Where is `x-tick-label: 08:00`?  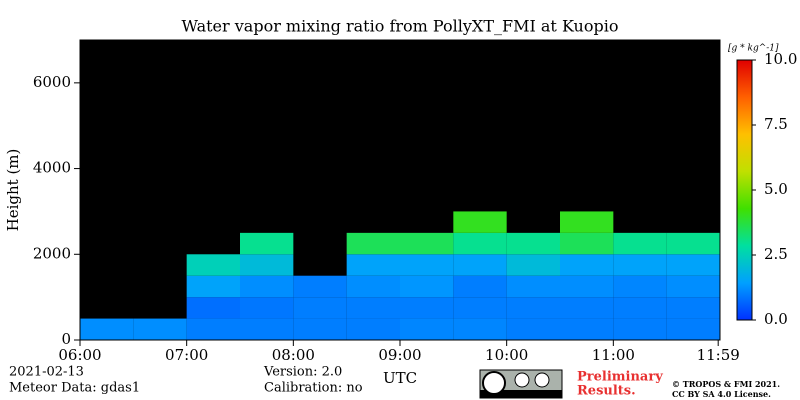
x-tick-label: 08:00 is located at coordinates (293, 355).